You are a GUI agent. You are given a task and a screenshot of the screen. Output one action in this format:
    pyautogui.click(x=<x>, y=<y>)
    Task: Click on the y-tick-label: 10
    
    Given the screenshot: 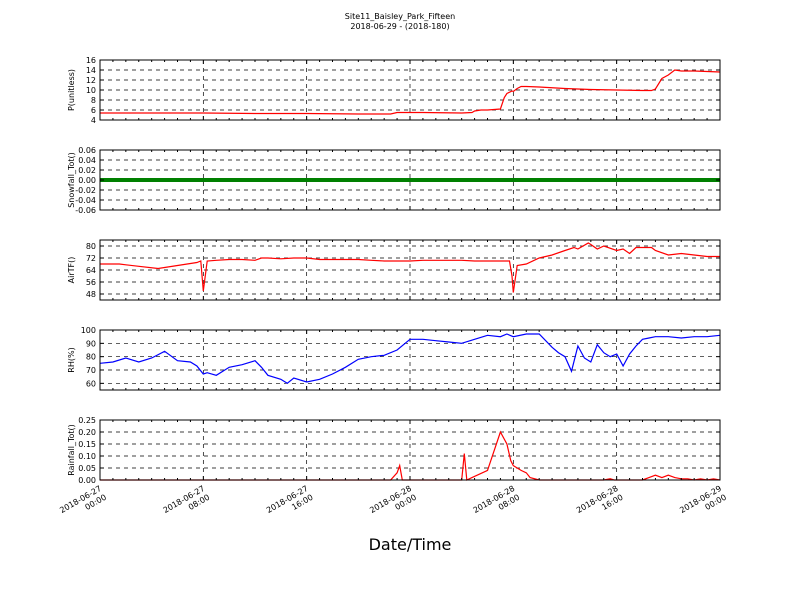 What is the action you would take?
    pyautogui.click(x=91, y=90)
    